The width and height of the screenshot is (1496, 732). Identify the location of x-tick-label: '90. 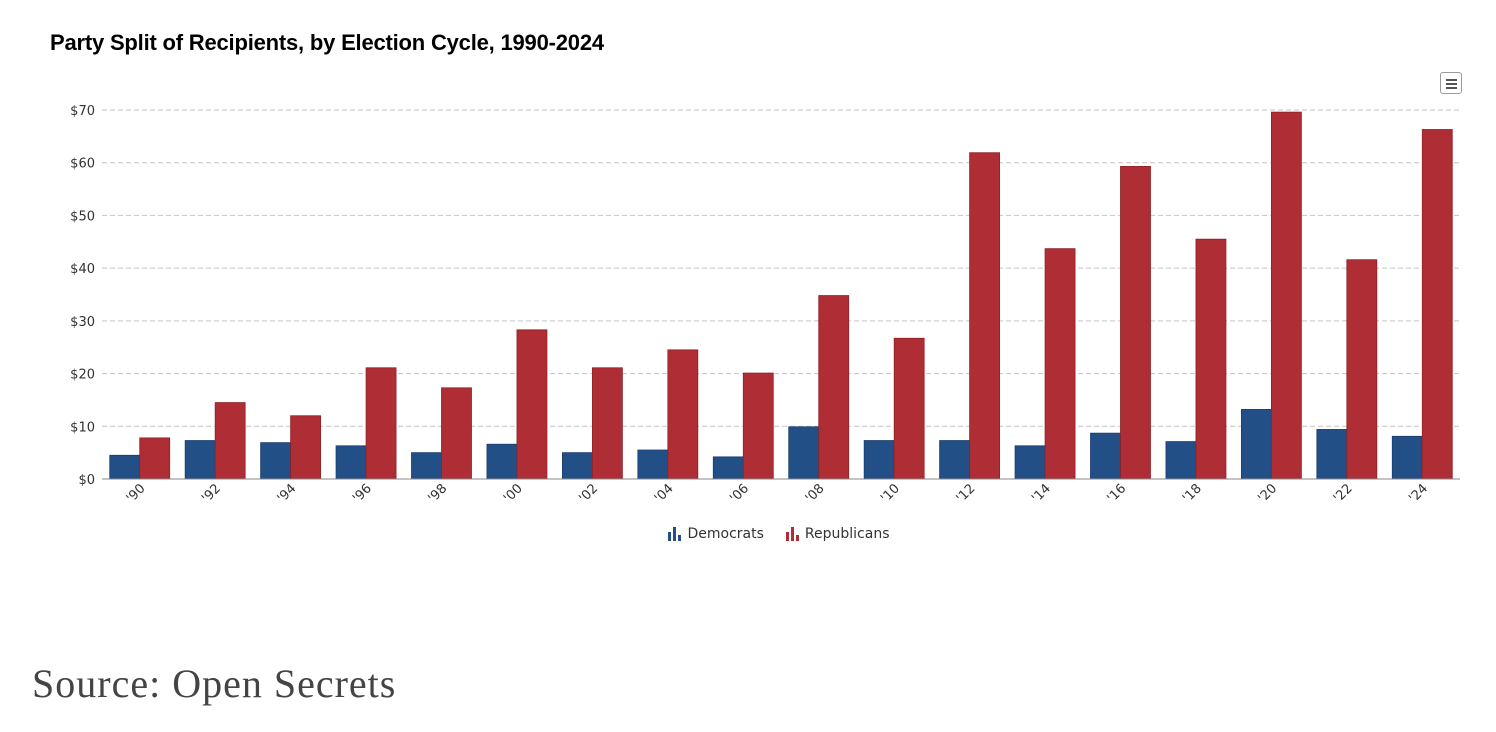
(136, 493).